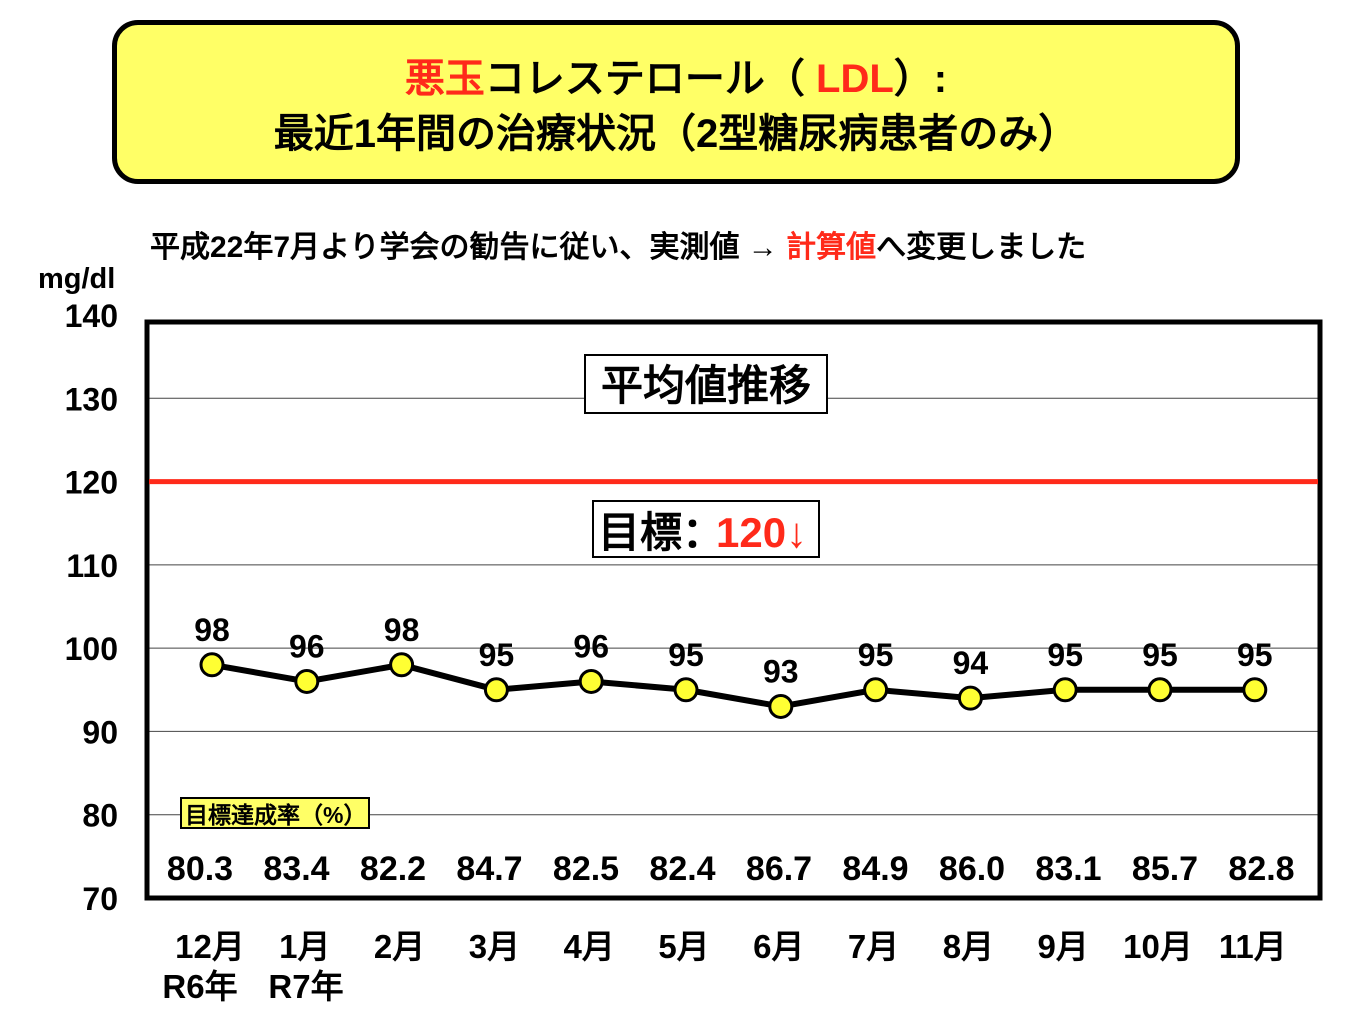 This screenshot has width=1365, height=1024. I want to click on note-text-end: へ変更しました, so click(981, 247).